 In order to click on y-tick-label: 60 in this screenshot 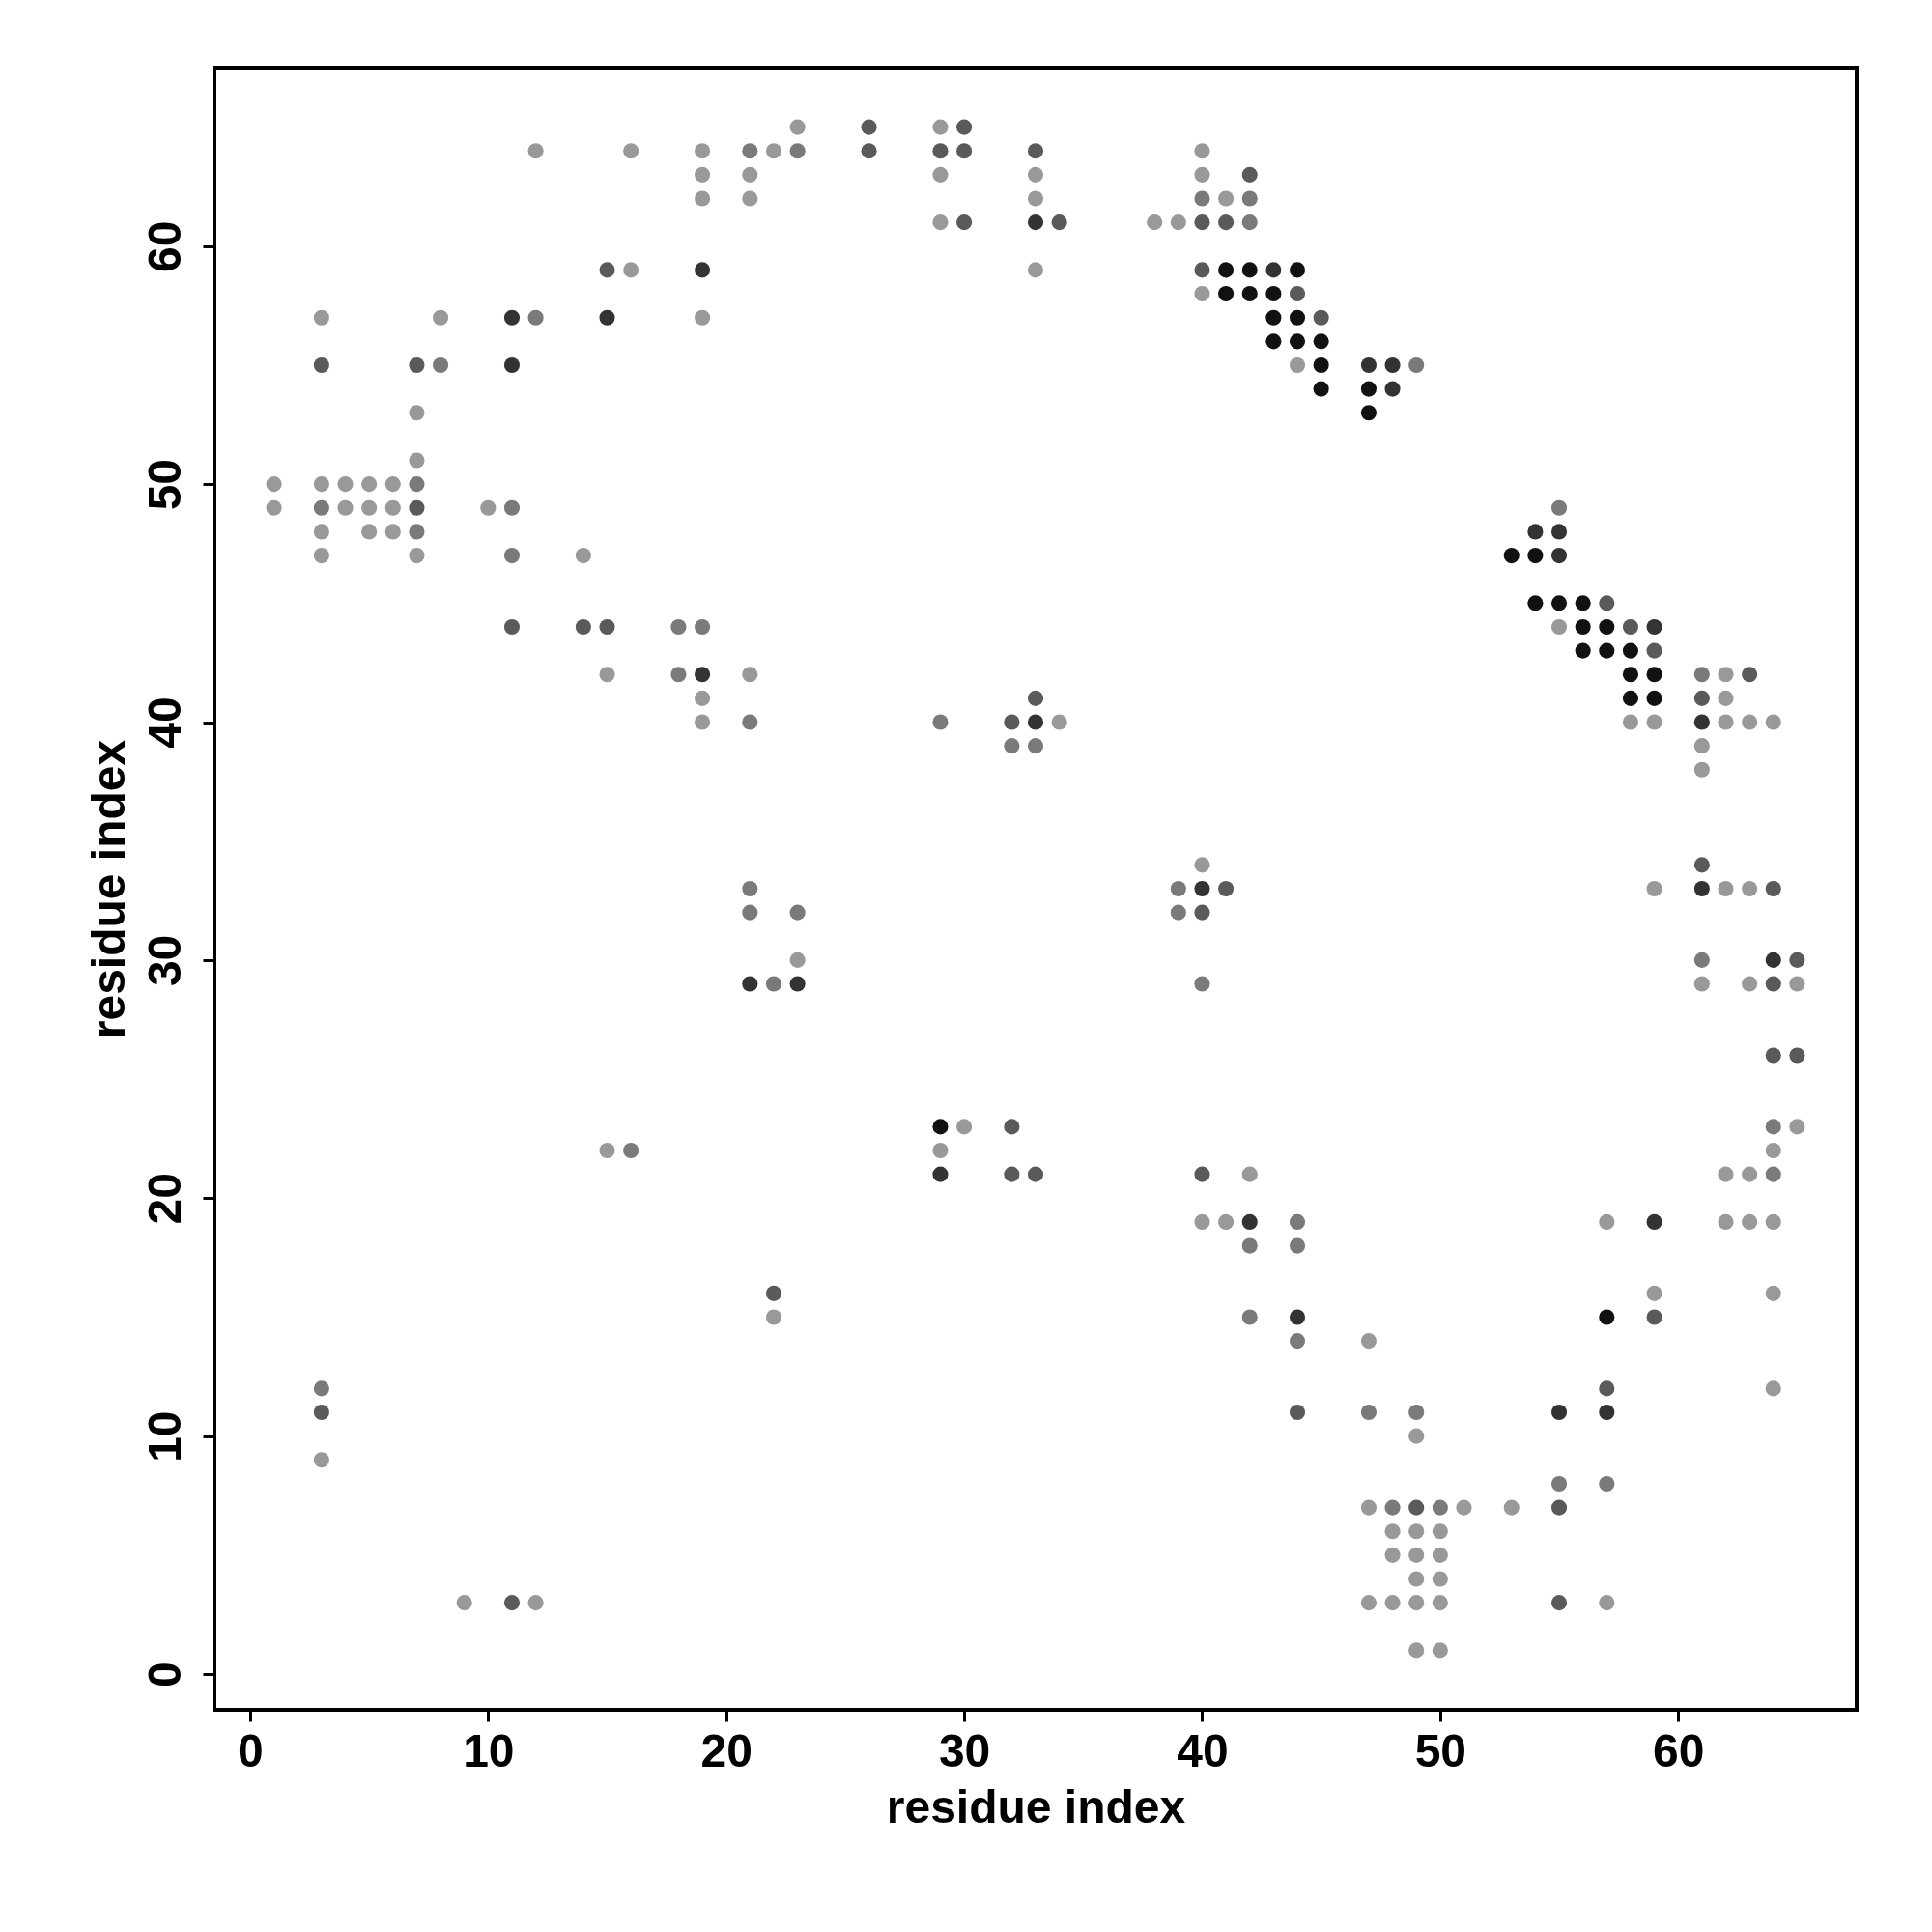, I will do `click(164, 246)`.